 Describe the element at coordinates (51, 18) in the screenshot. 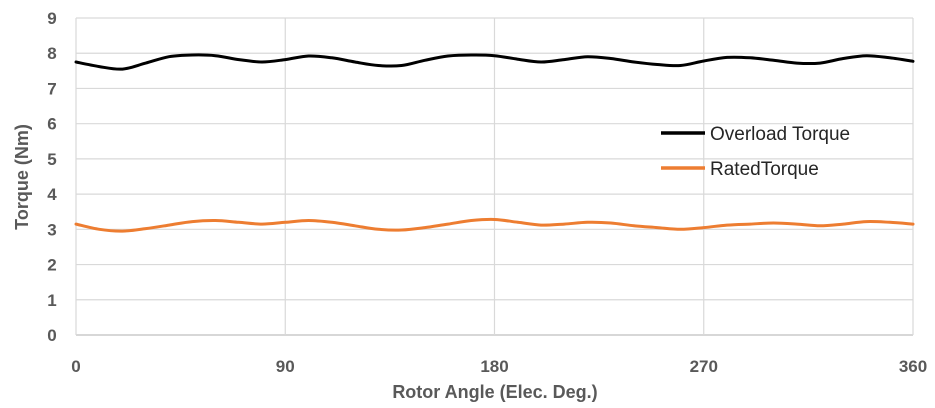

I see `y-tick-label: 9` at that location.